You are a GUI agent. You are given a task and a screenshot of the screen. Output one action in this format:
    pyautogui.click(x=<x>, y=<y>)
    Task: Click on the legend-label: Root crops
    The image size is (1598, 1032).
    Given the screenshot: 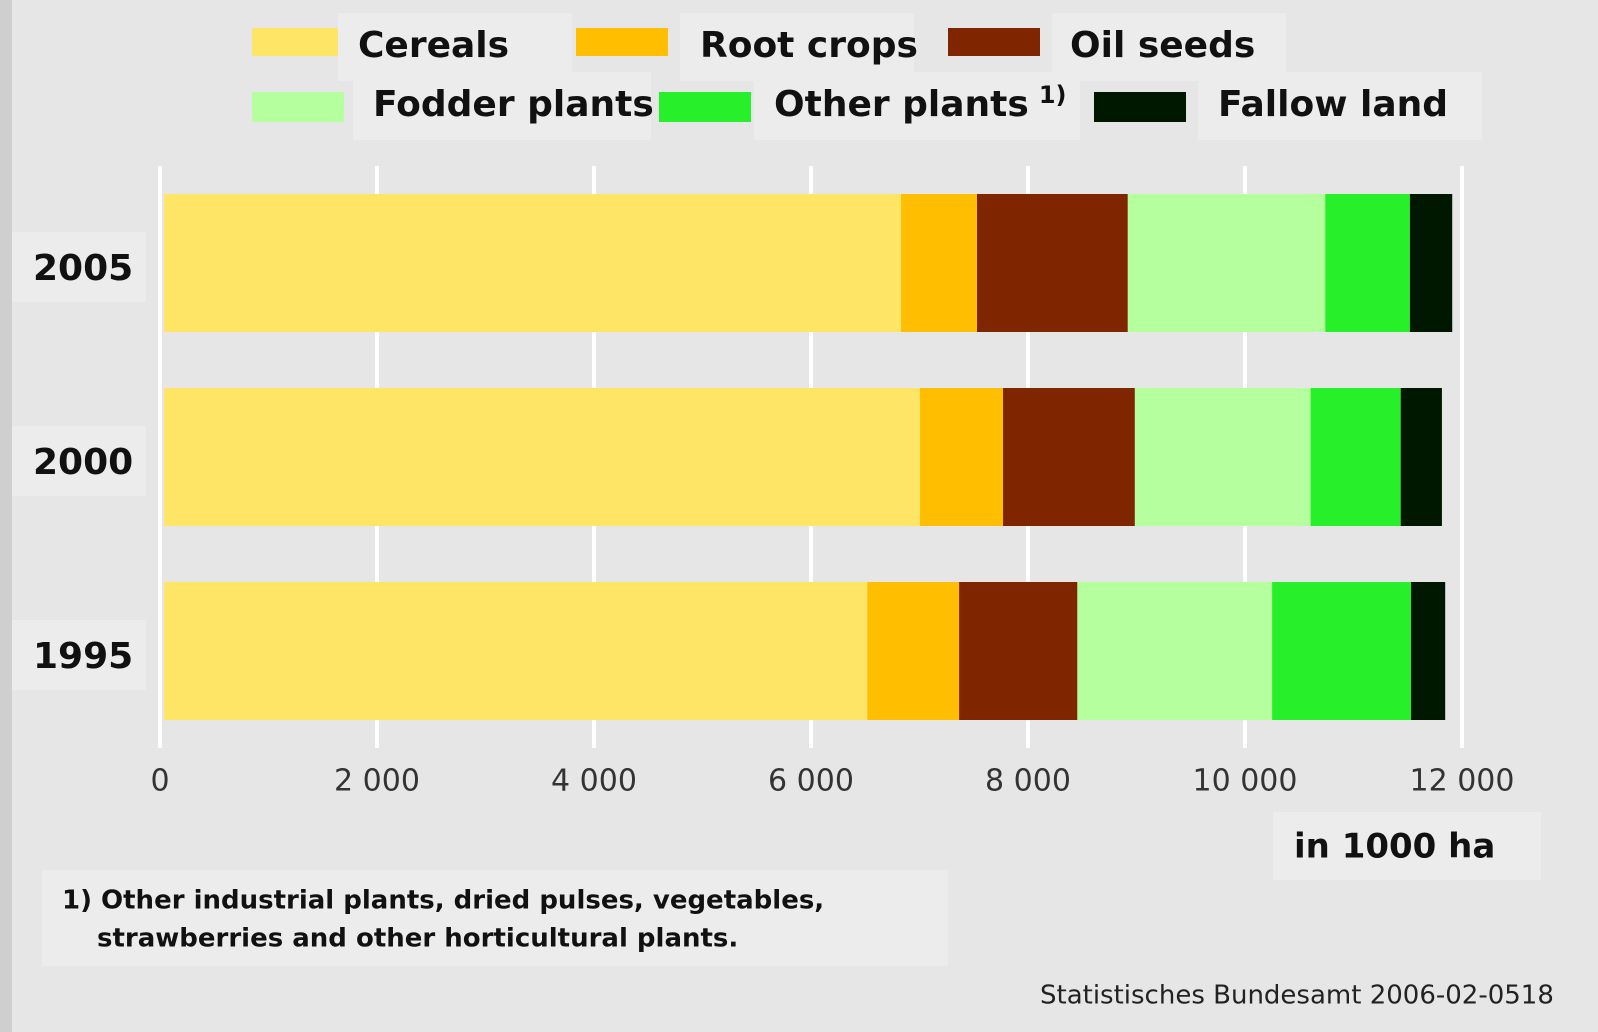 What is the action you would take?
    pyautogui.click(x=809, y=45)
    